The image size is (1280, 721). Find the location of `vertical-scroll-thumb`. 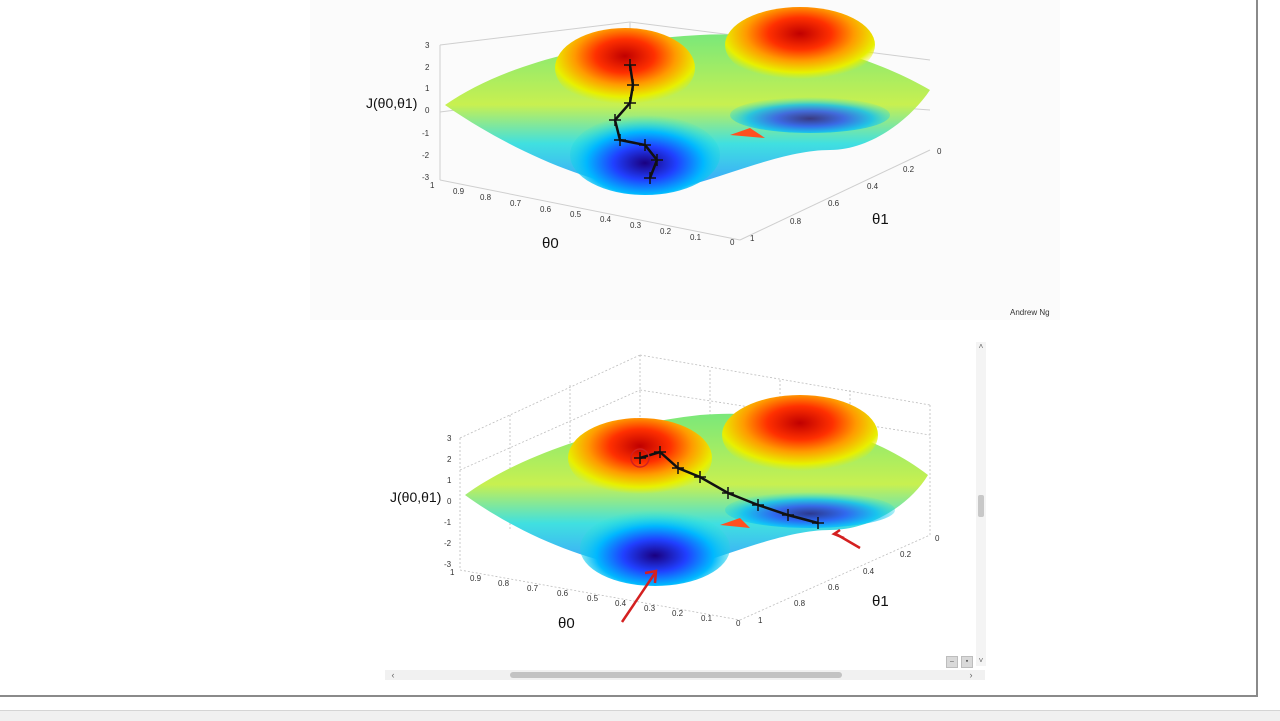

vertical-scroll-thumb is located at coordinates (981, 506).